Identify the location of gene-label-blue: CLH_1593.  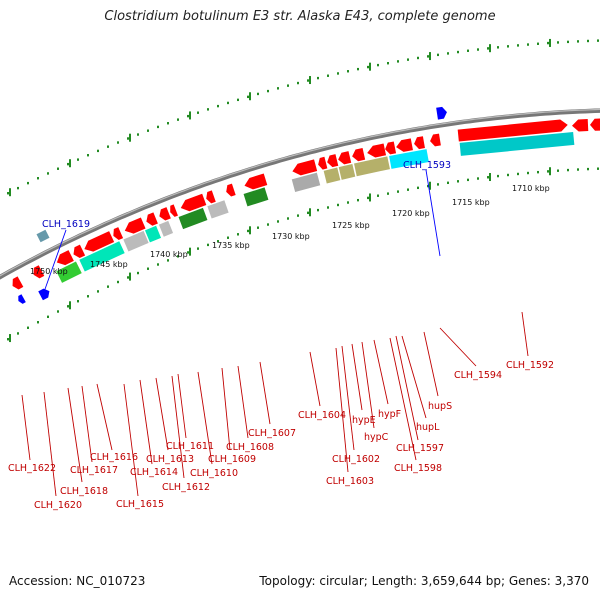
(427, 165).